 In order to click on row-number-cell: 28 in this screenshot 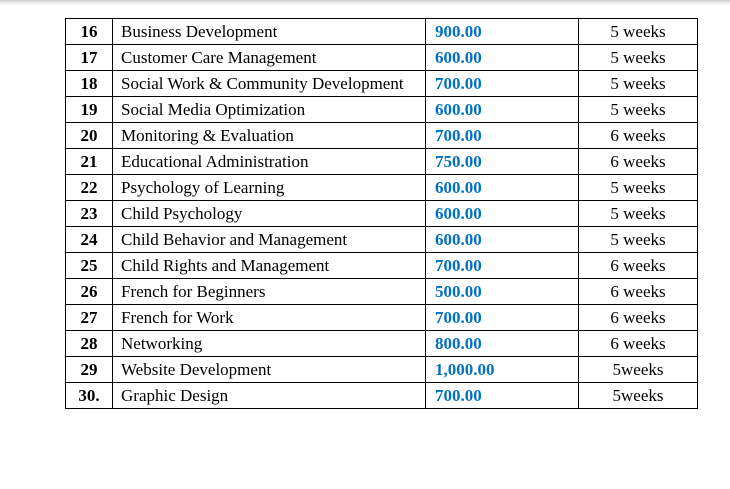, I will do `click(89, 343)`.